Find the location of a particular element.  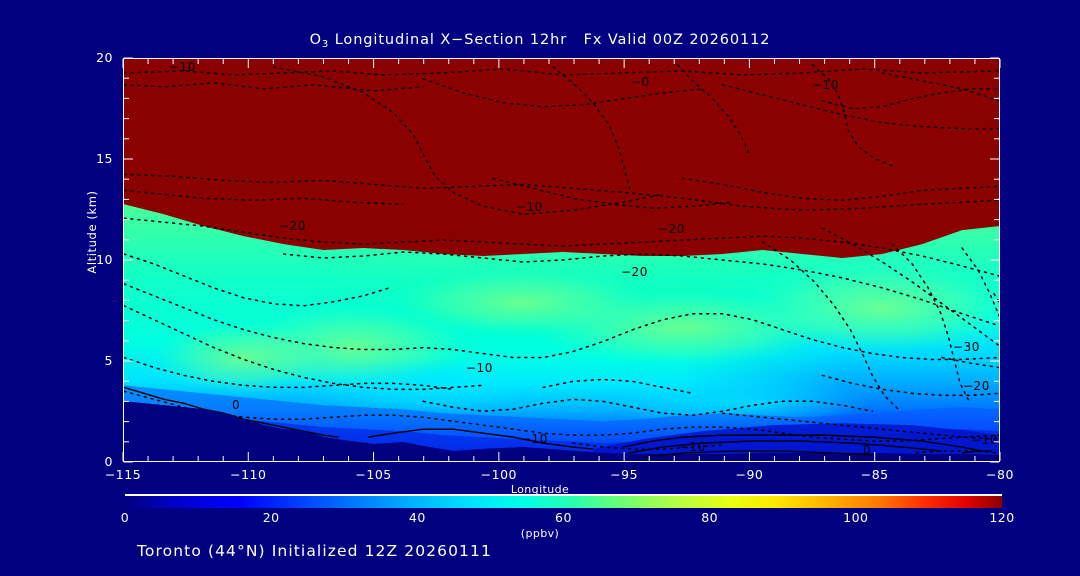

colorbar-tick-label: 60 is located at coordinates (563, 517).